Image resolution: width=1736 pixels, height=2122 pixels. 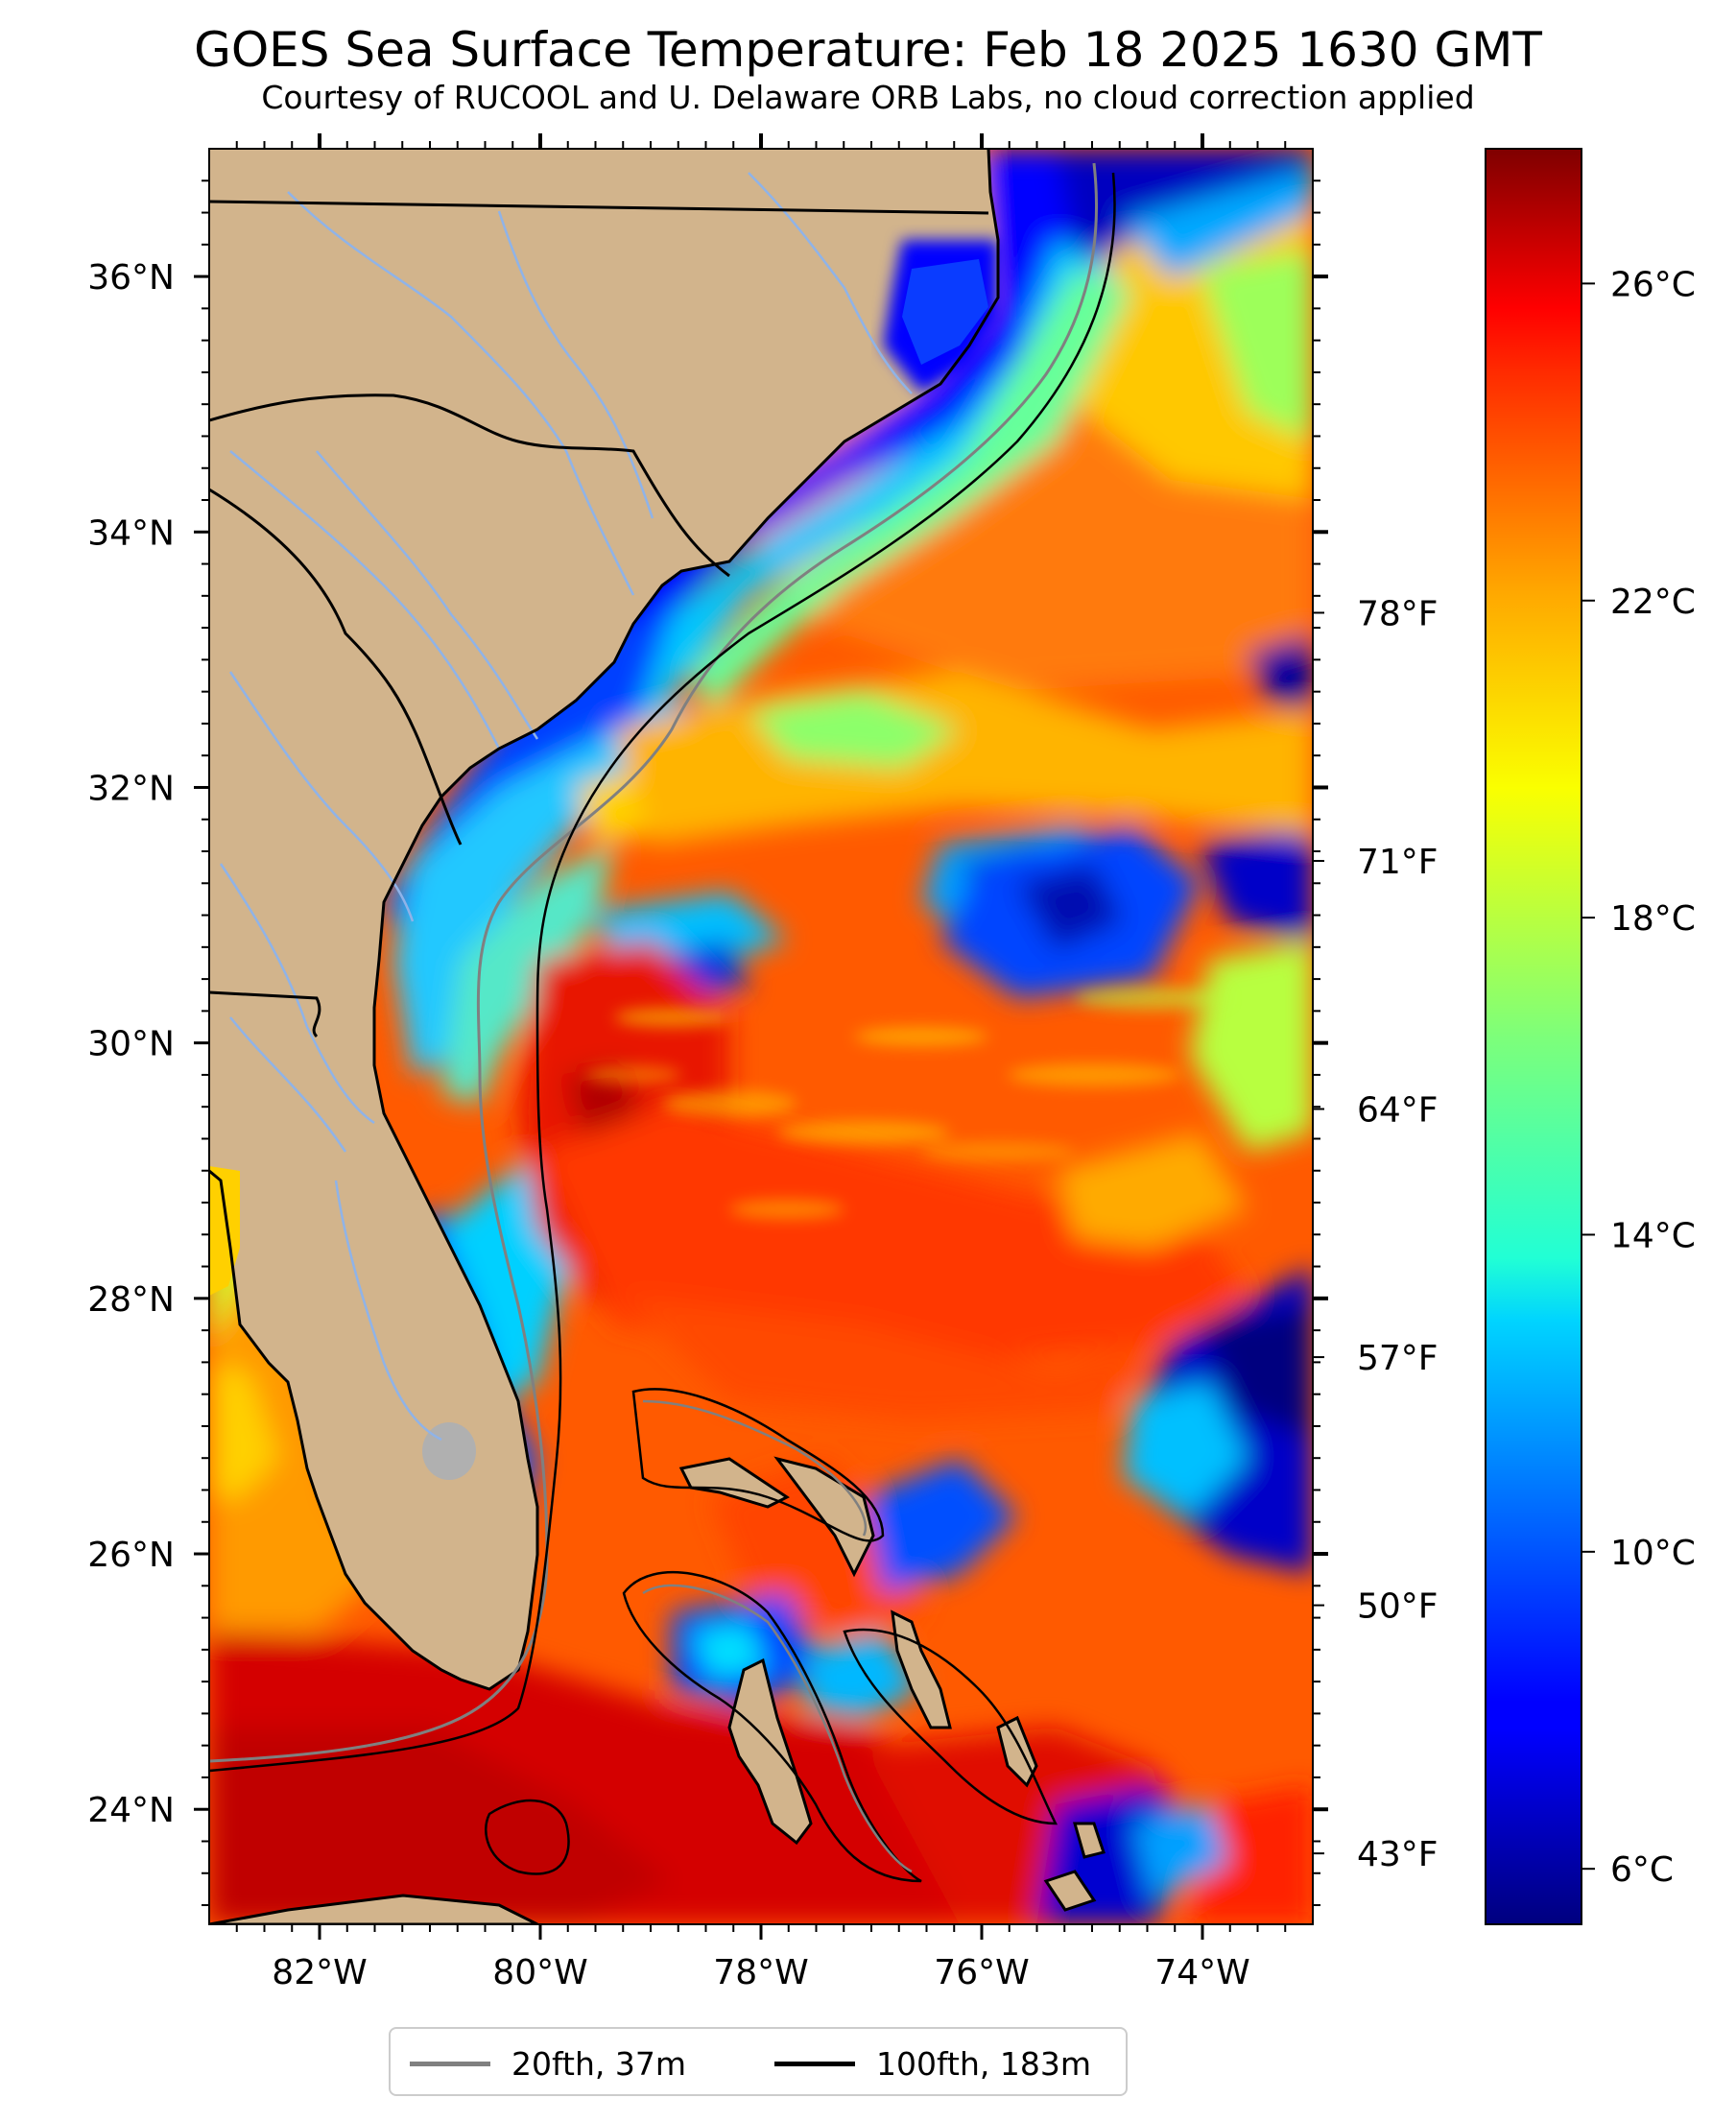 I want to click on legend-swatch-100fth, so click(x=814, y=2063).